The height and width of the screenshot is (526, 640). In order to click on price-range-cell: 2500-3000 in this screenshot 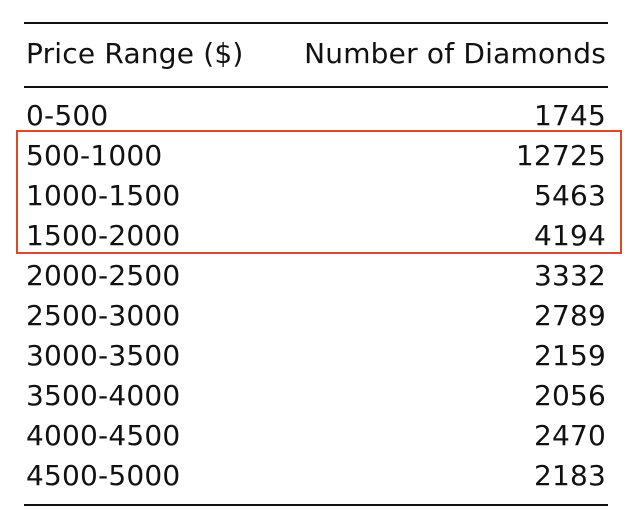, I will do `click(103, 315)`.